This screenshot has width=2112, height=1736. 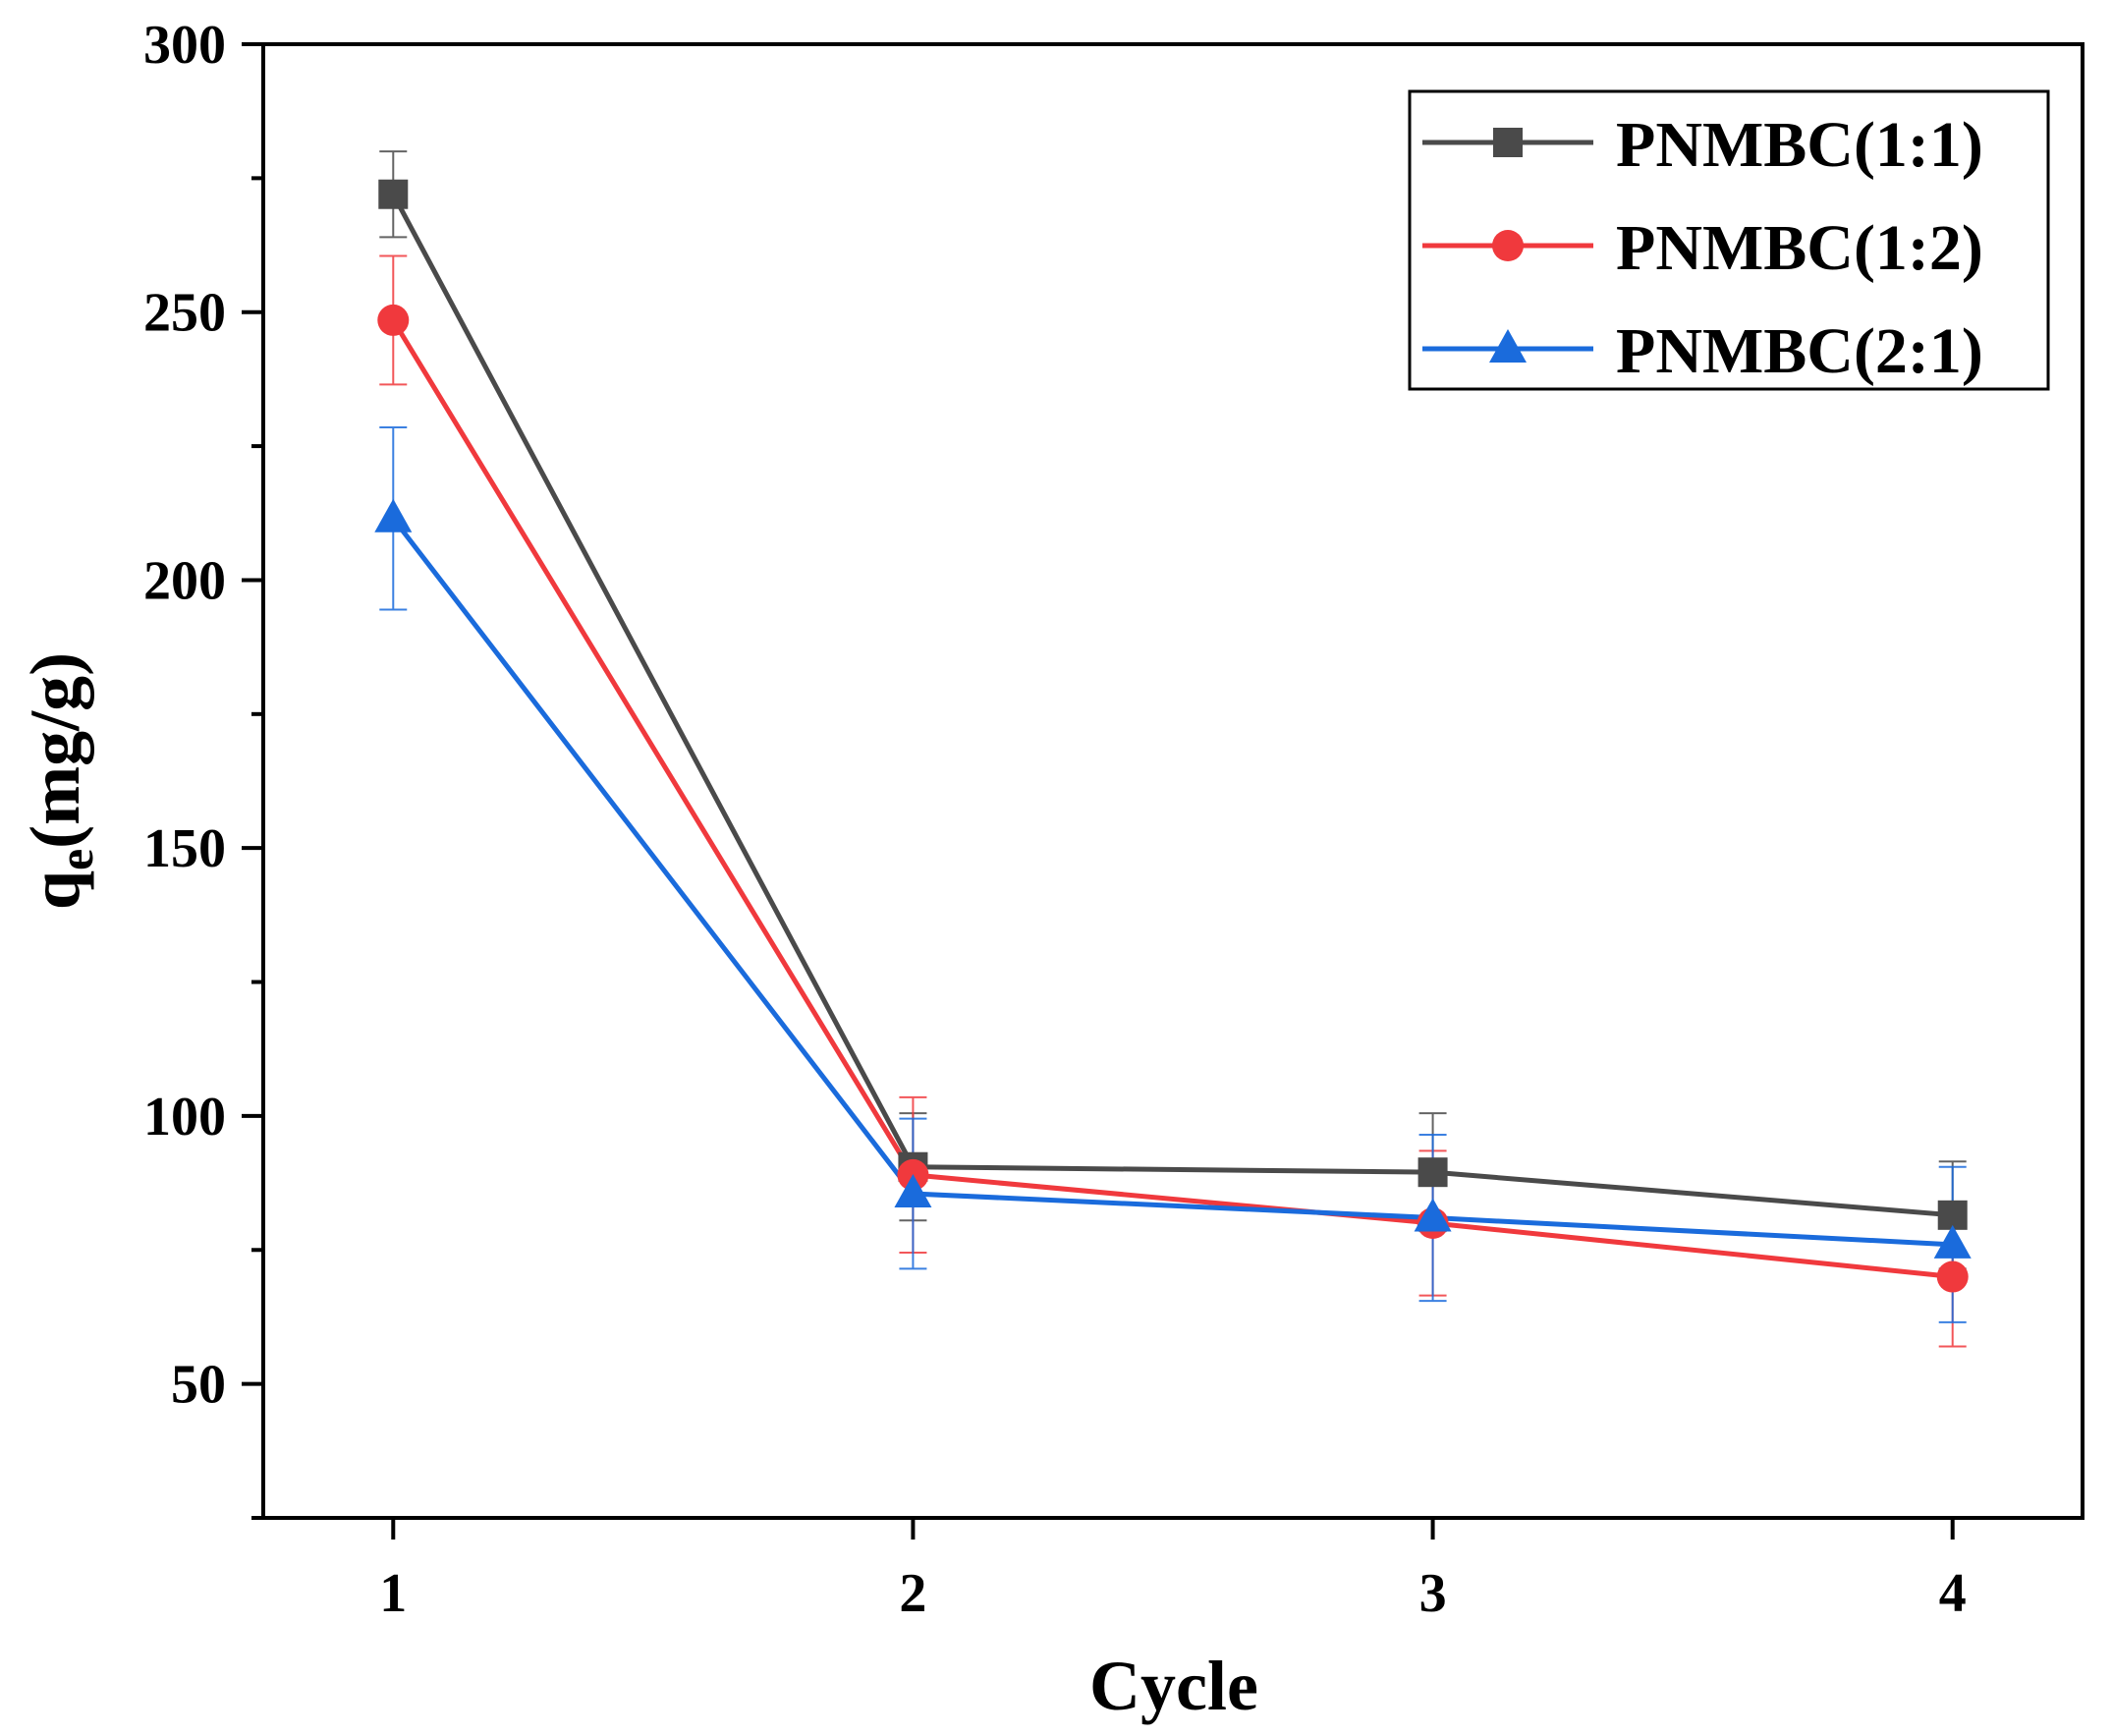 I want to click on legend-item-pnmbc-1-1: PNMBC(1:1), so click(x=1703, y=145).